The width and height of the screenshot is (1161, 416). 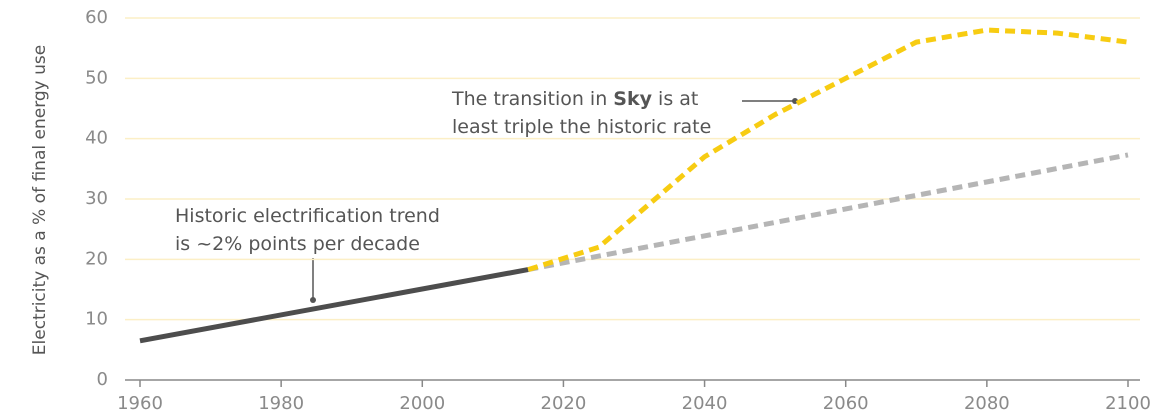 I want to click on x-tick-label: 2080, so click(x=987, y=403).